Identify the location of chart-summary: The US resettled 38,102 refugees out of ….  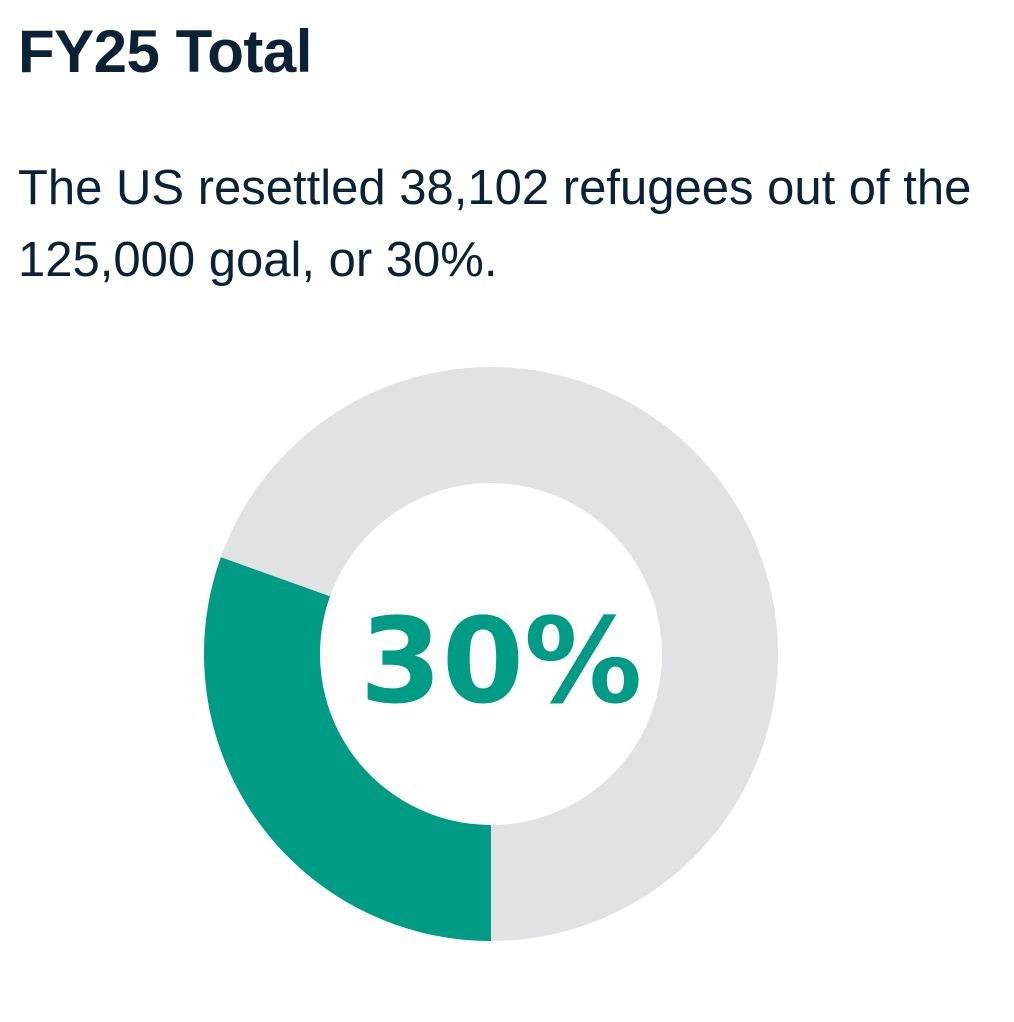
(495, 224).